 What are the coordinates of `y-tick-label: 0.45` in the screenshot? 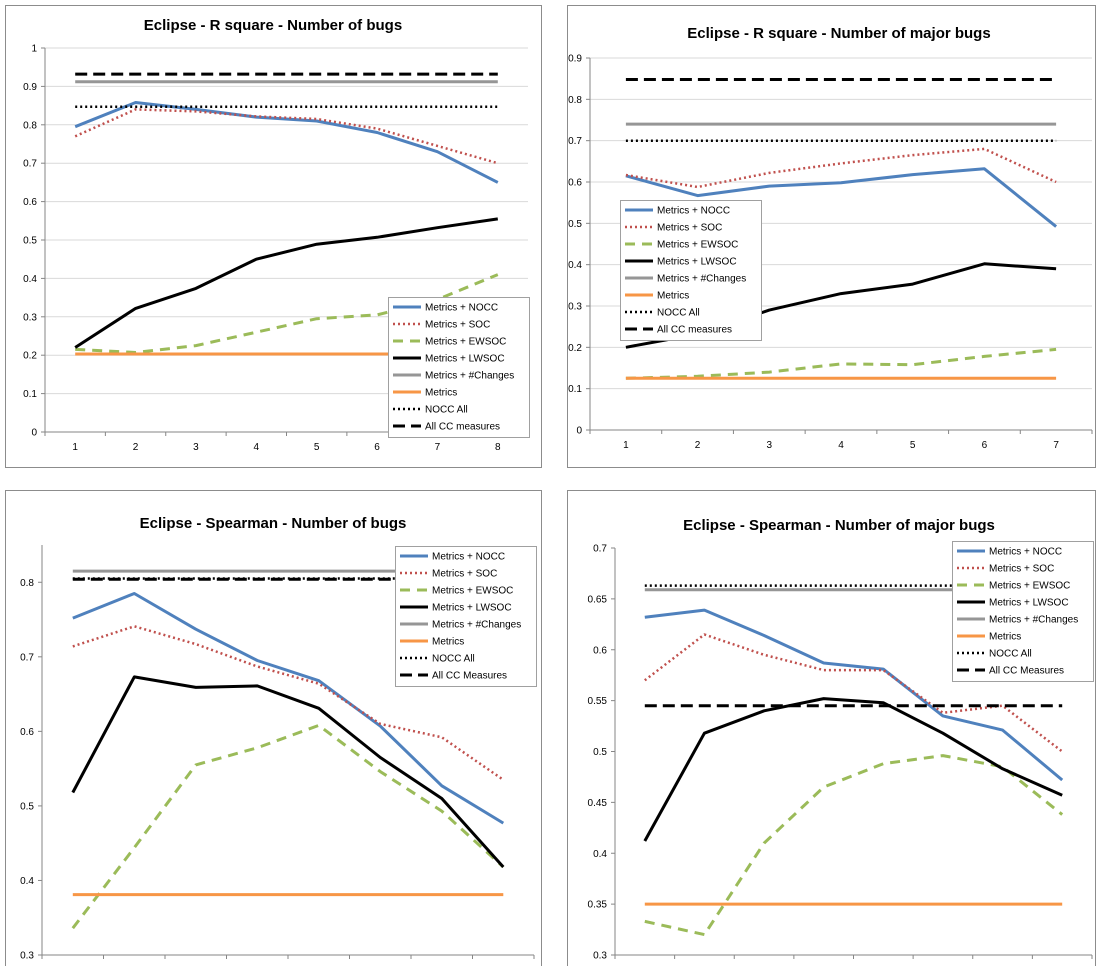 It's located at (598, 803).